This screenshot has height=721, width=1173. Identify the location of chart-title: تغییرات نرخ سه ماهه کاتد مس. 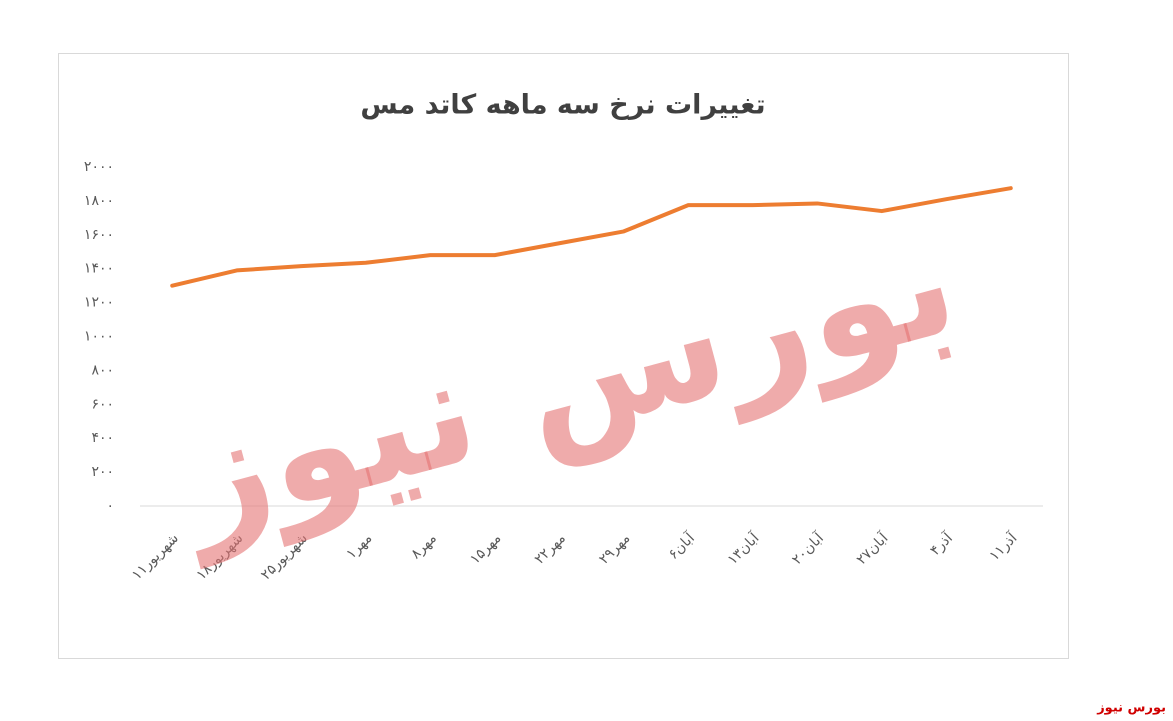
(562, 105).